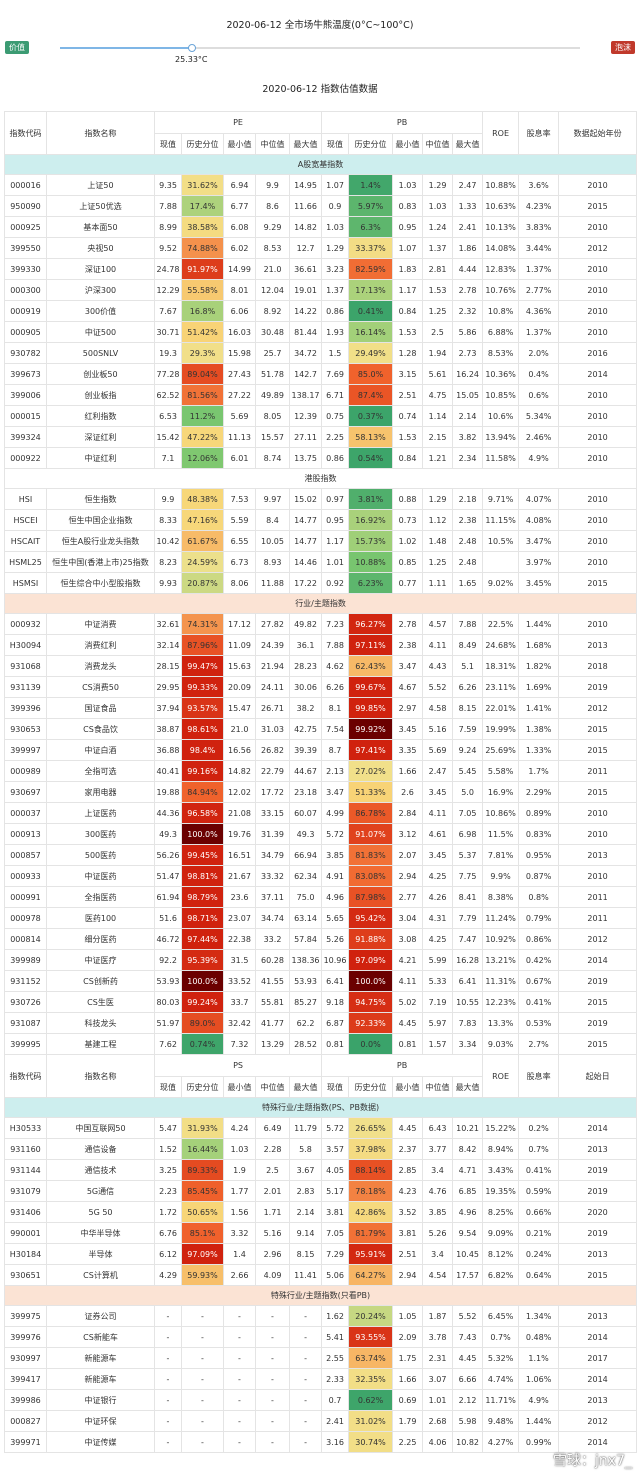  Describe the element at coordinates (501, 1233) in the screenshot. I see `table-cell: 9.09%` at that location.